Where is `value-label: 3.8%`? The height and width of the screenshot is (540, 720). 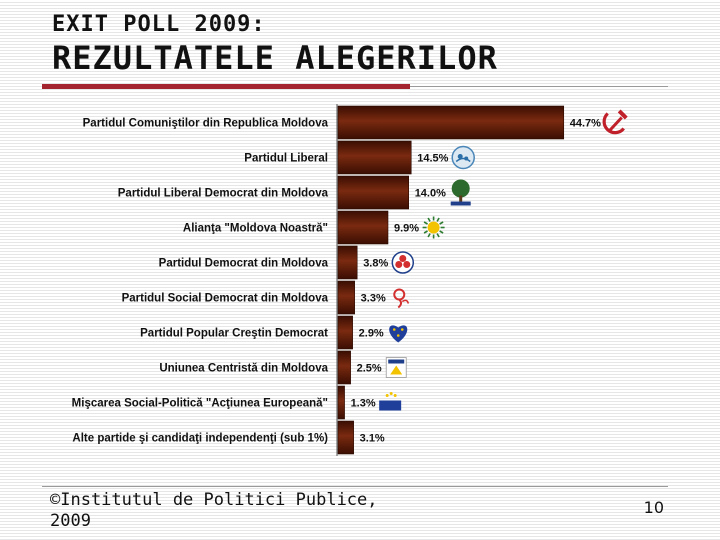
value-label: 3.8% is located at coordinates (375, 264).